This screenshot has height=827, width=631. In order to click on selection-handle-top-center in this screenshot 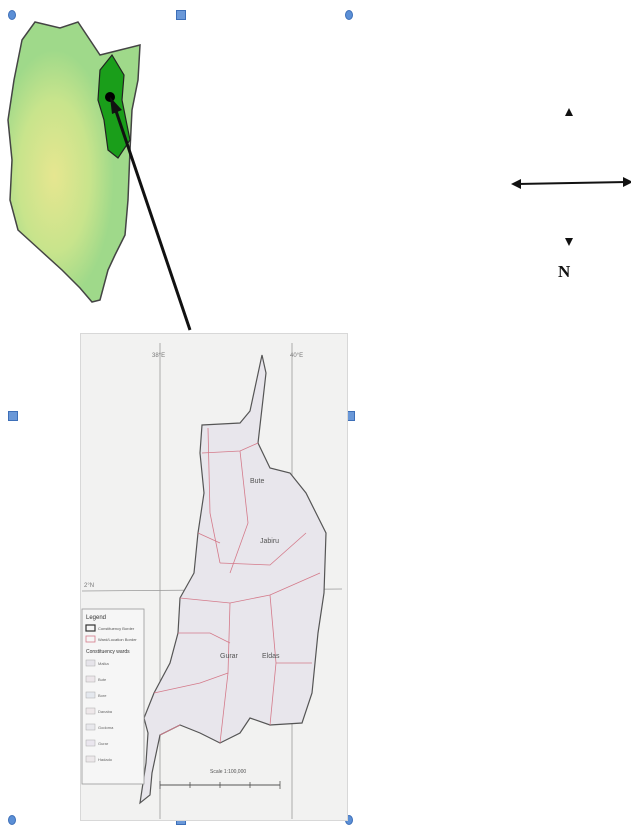, I will do `click(181, 15)`.